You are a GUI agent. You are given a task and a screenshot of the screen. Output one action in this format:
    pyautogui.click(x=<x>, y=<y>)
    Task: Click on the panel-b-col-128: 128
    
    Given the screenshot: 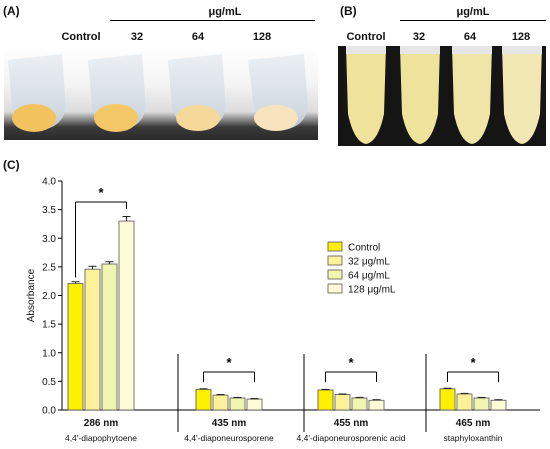 What is the action you would take?
    pyautogui.click(x=521, y=37)
    